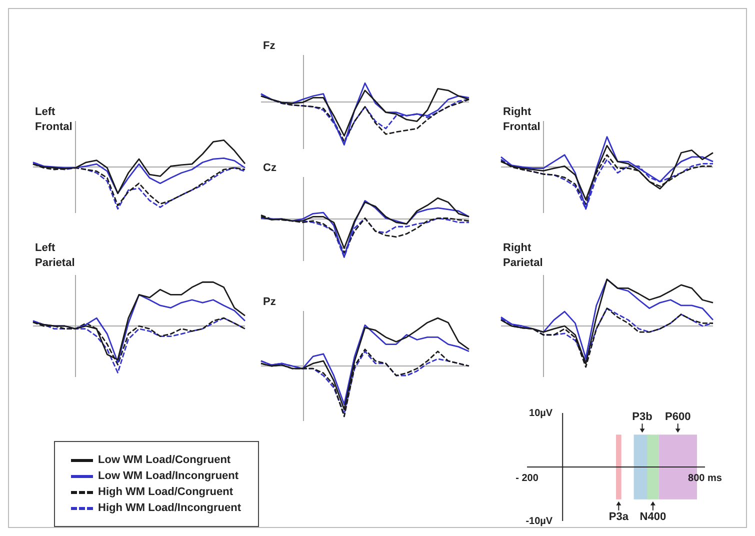 This screenshot has width=755, height=536. I want to click on band-label: P3a, so click(619, 516).